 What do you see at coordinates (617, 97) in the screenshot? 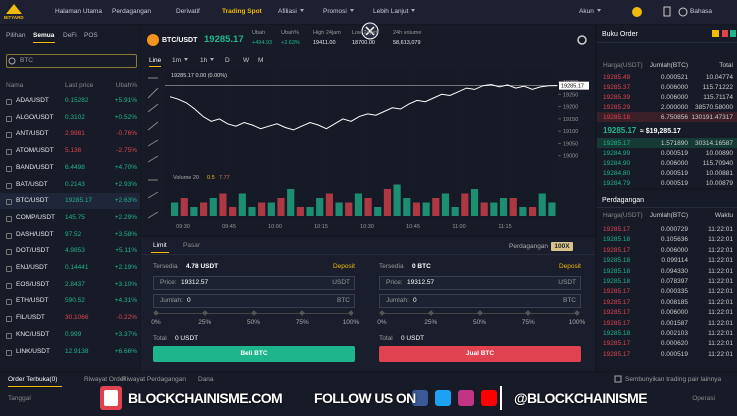
I see `ask-row: 19285.39` at bounding box center [617, 97].